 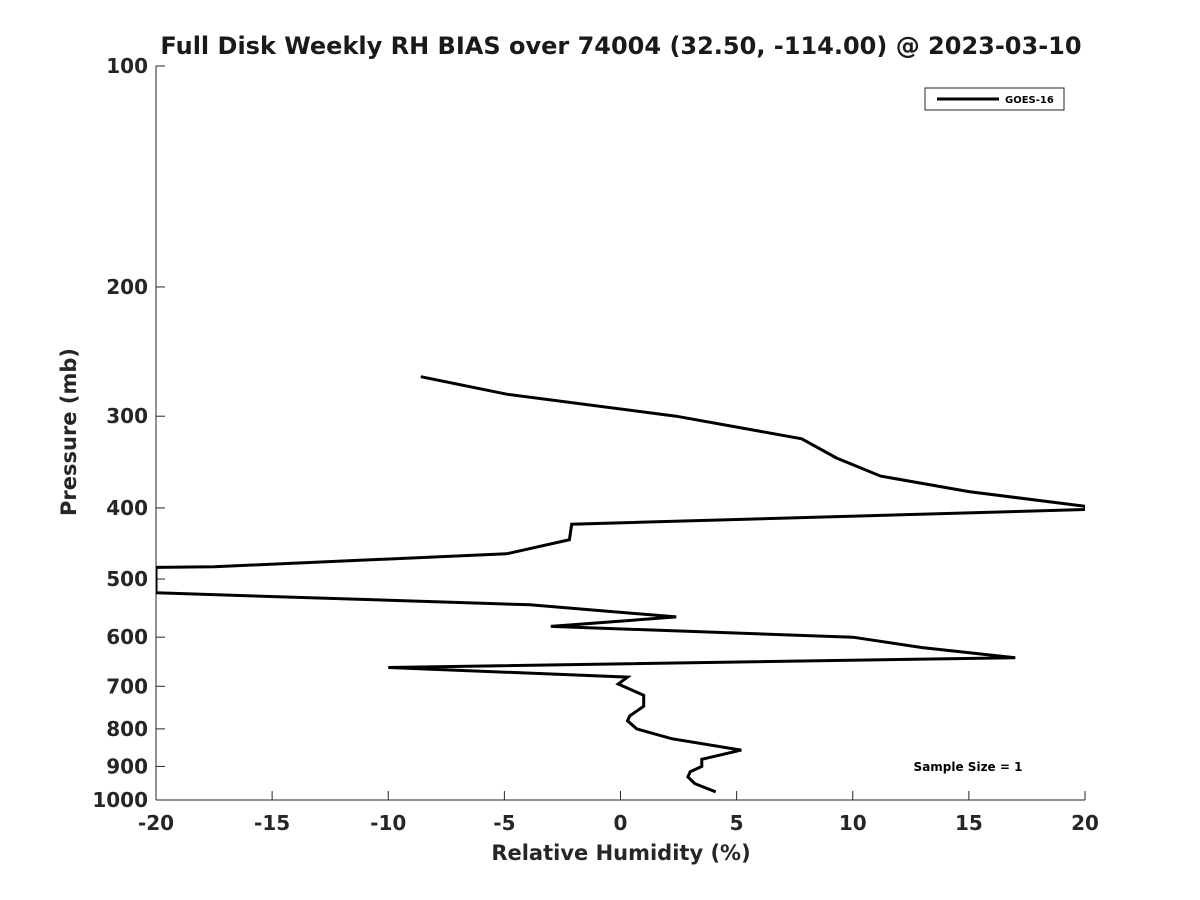 I want to click on y-tick-label: 300, so click(x=127, y=416).